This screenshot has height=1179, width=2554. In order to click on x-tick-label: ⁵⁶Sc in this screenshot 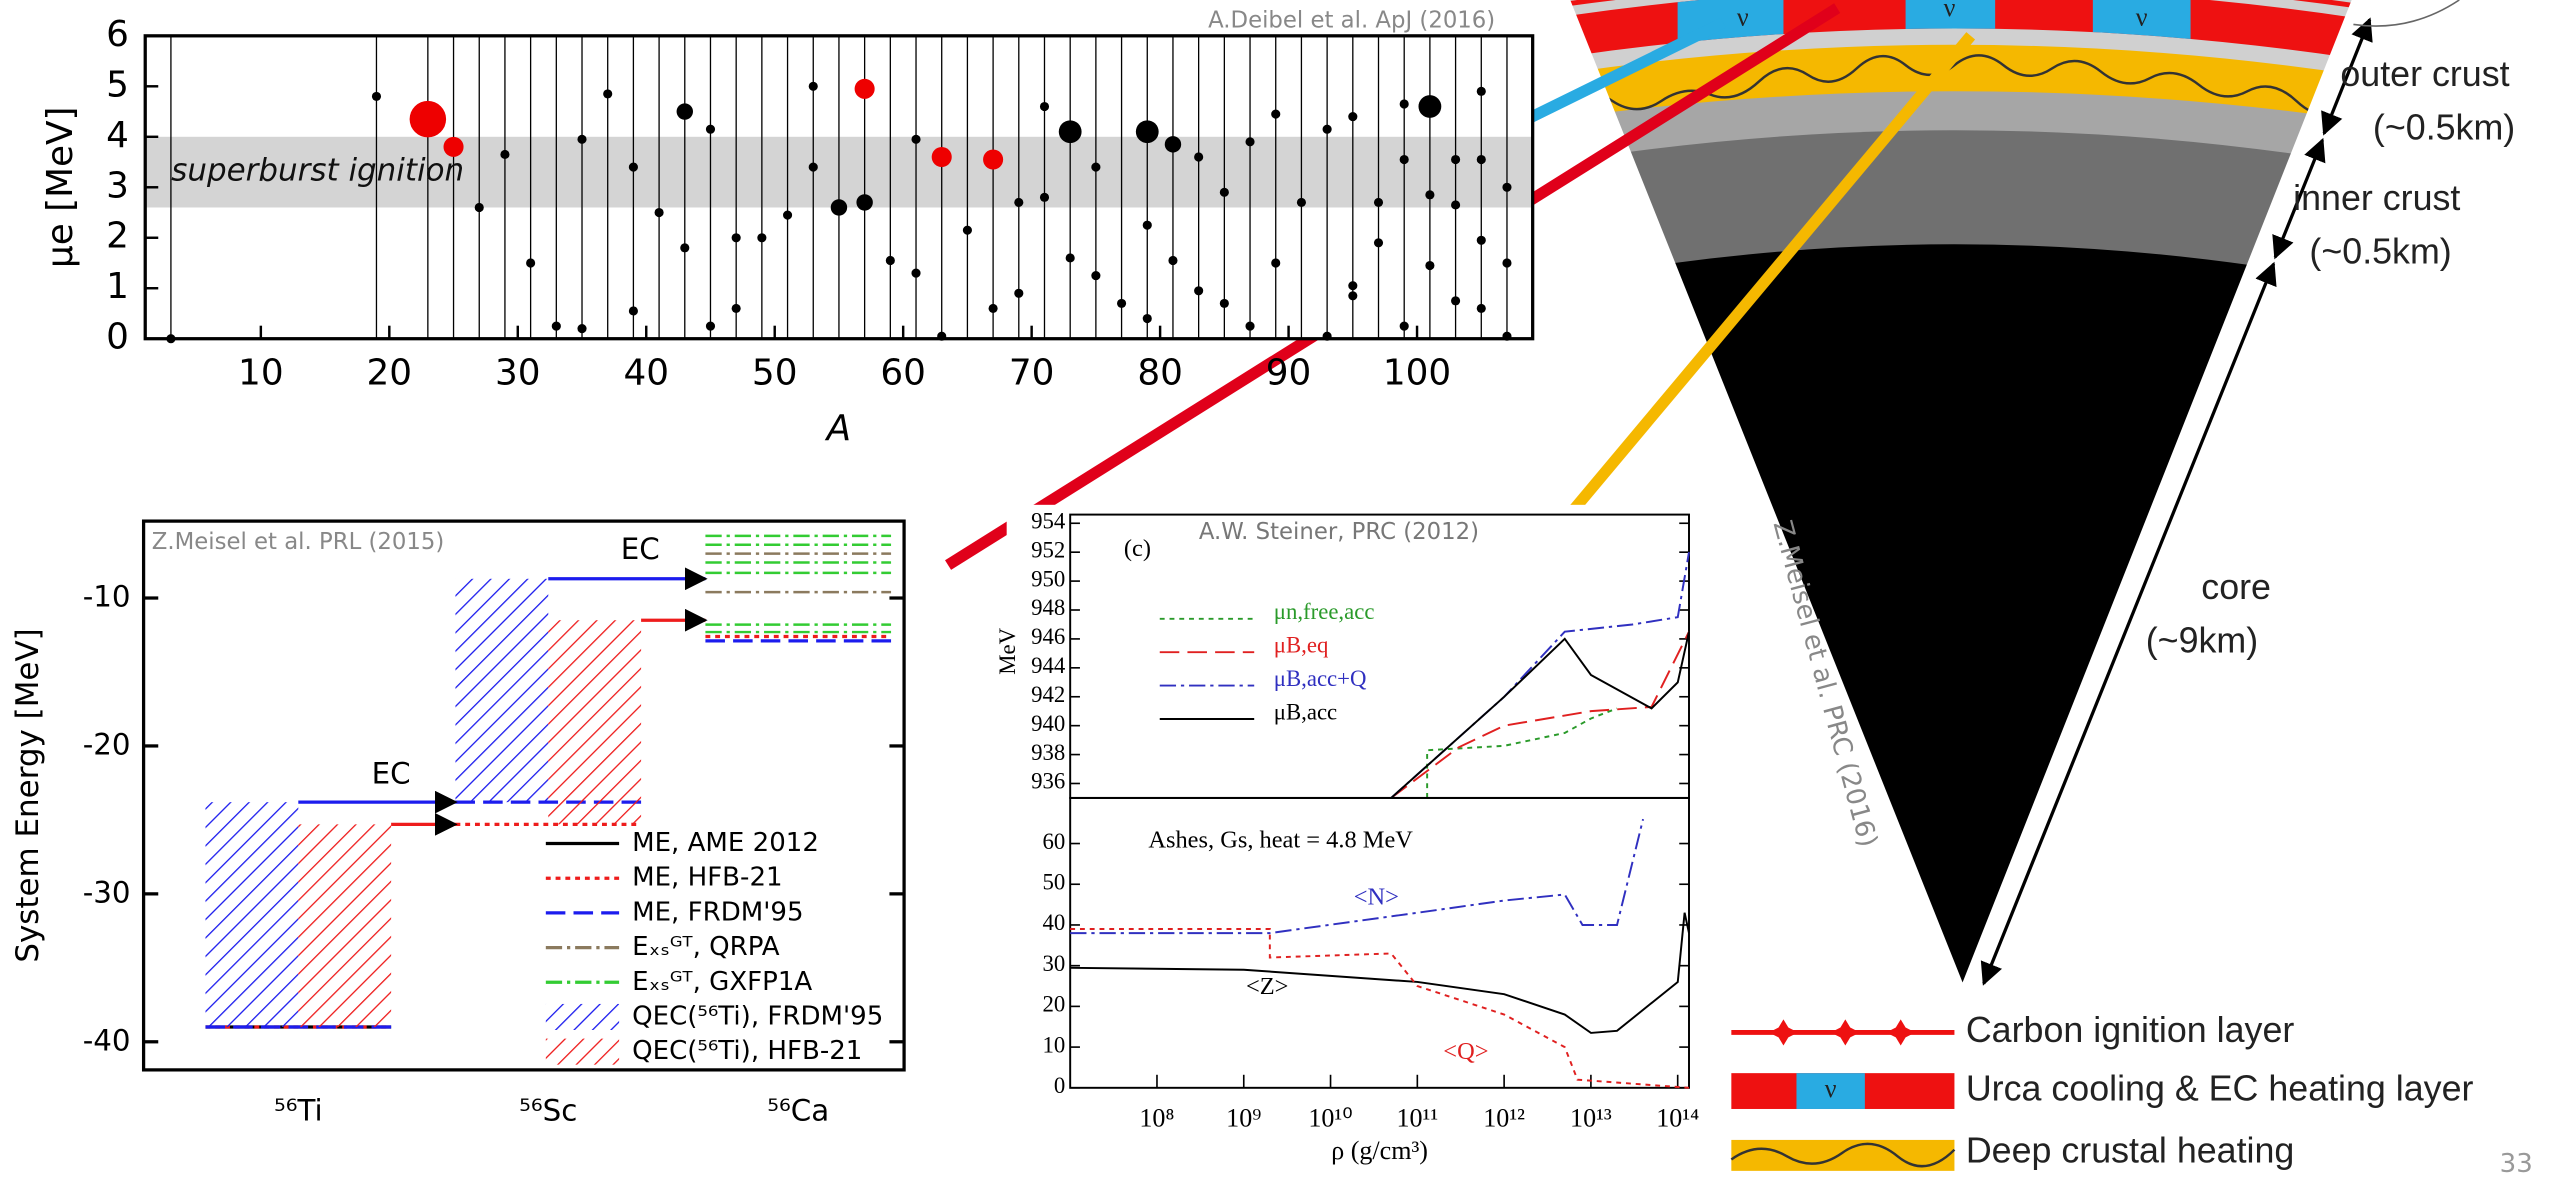, I will do `click(548, 1111)`.